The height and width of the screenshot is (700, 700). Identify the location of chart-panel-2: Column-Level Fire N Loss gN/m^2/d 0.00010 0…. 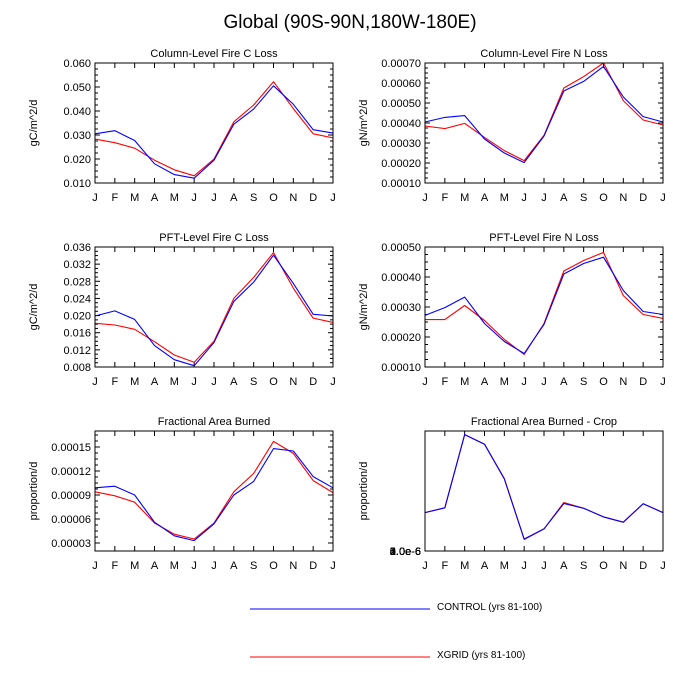
(512, 126).